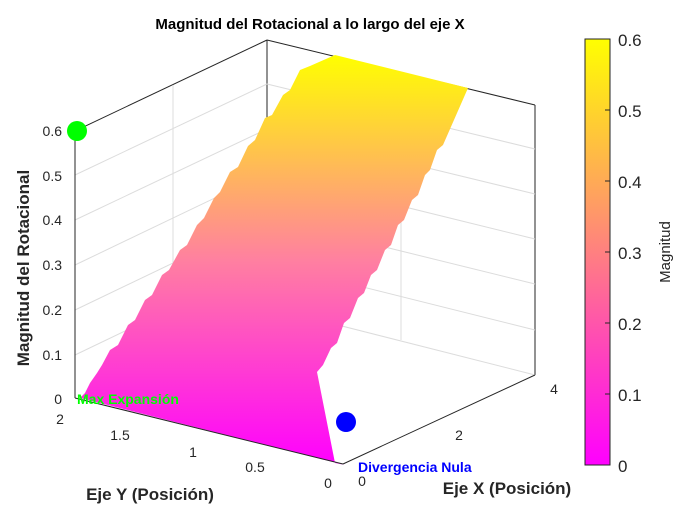 The width and height of the screenshot is (700, 525). I want to click on max-expansion-marker, so click(77, 131).